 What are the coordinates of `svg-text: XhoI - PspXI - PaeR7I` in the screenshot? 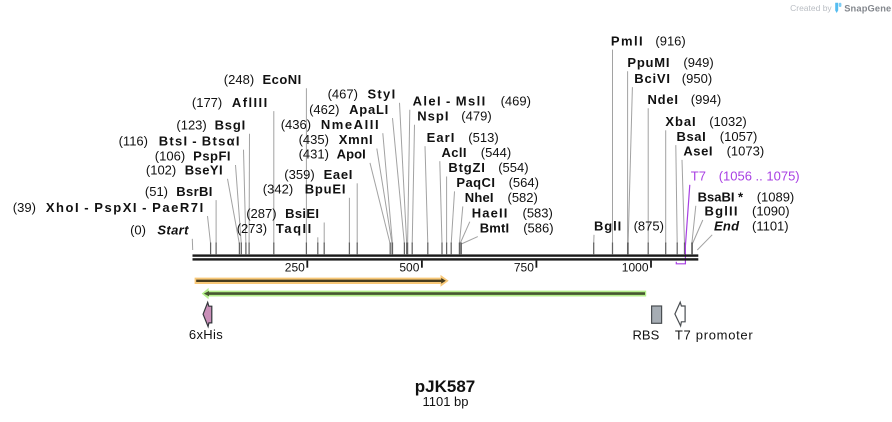 It's located at (125, 207).